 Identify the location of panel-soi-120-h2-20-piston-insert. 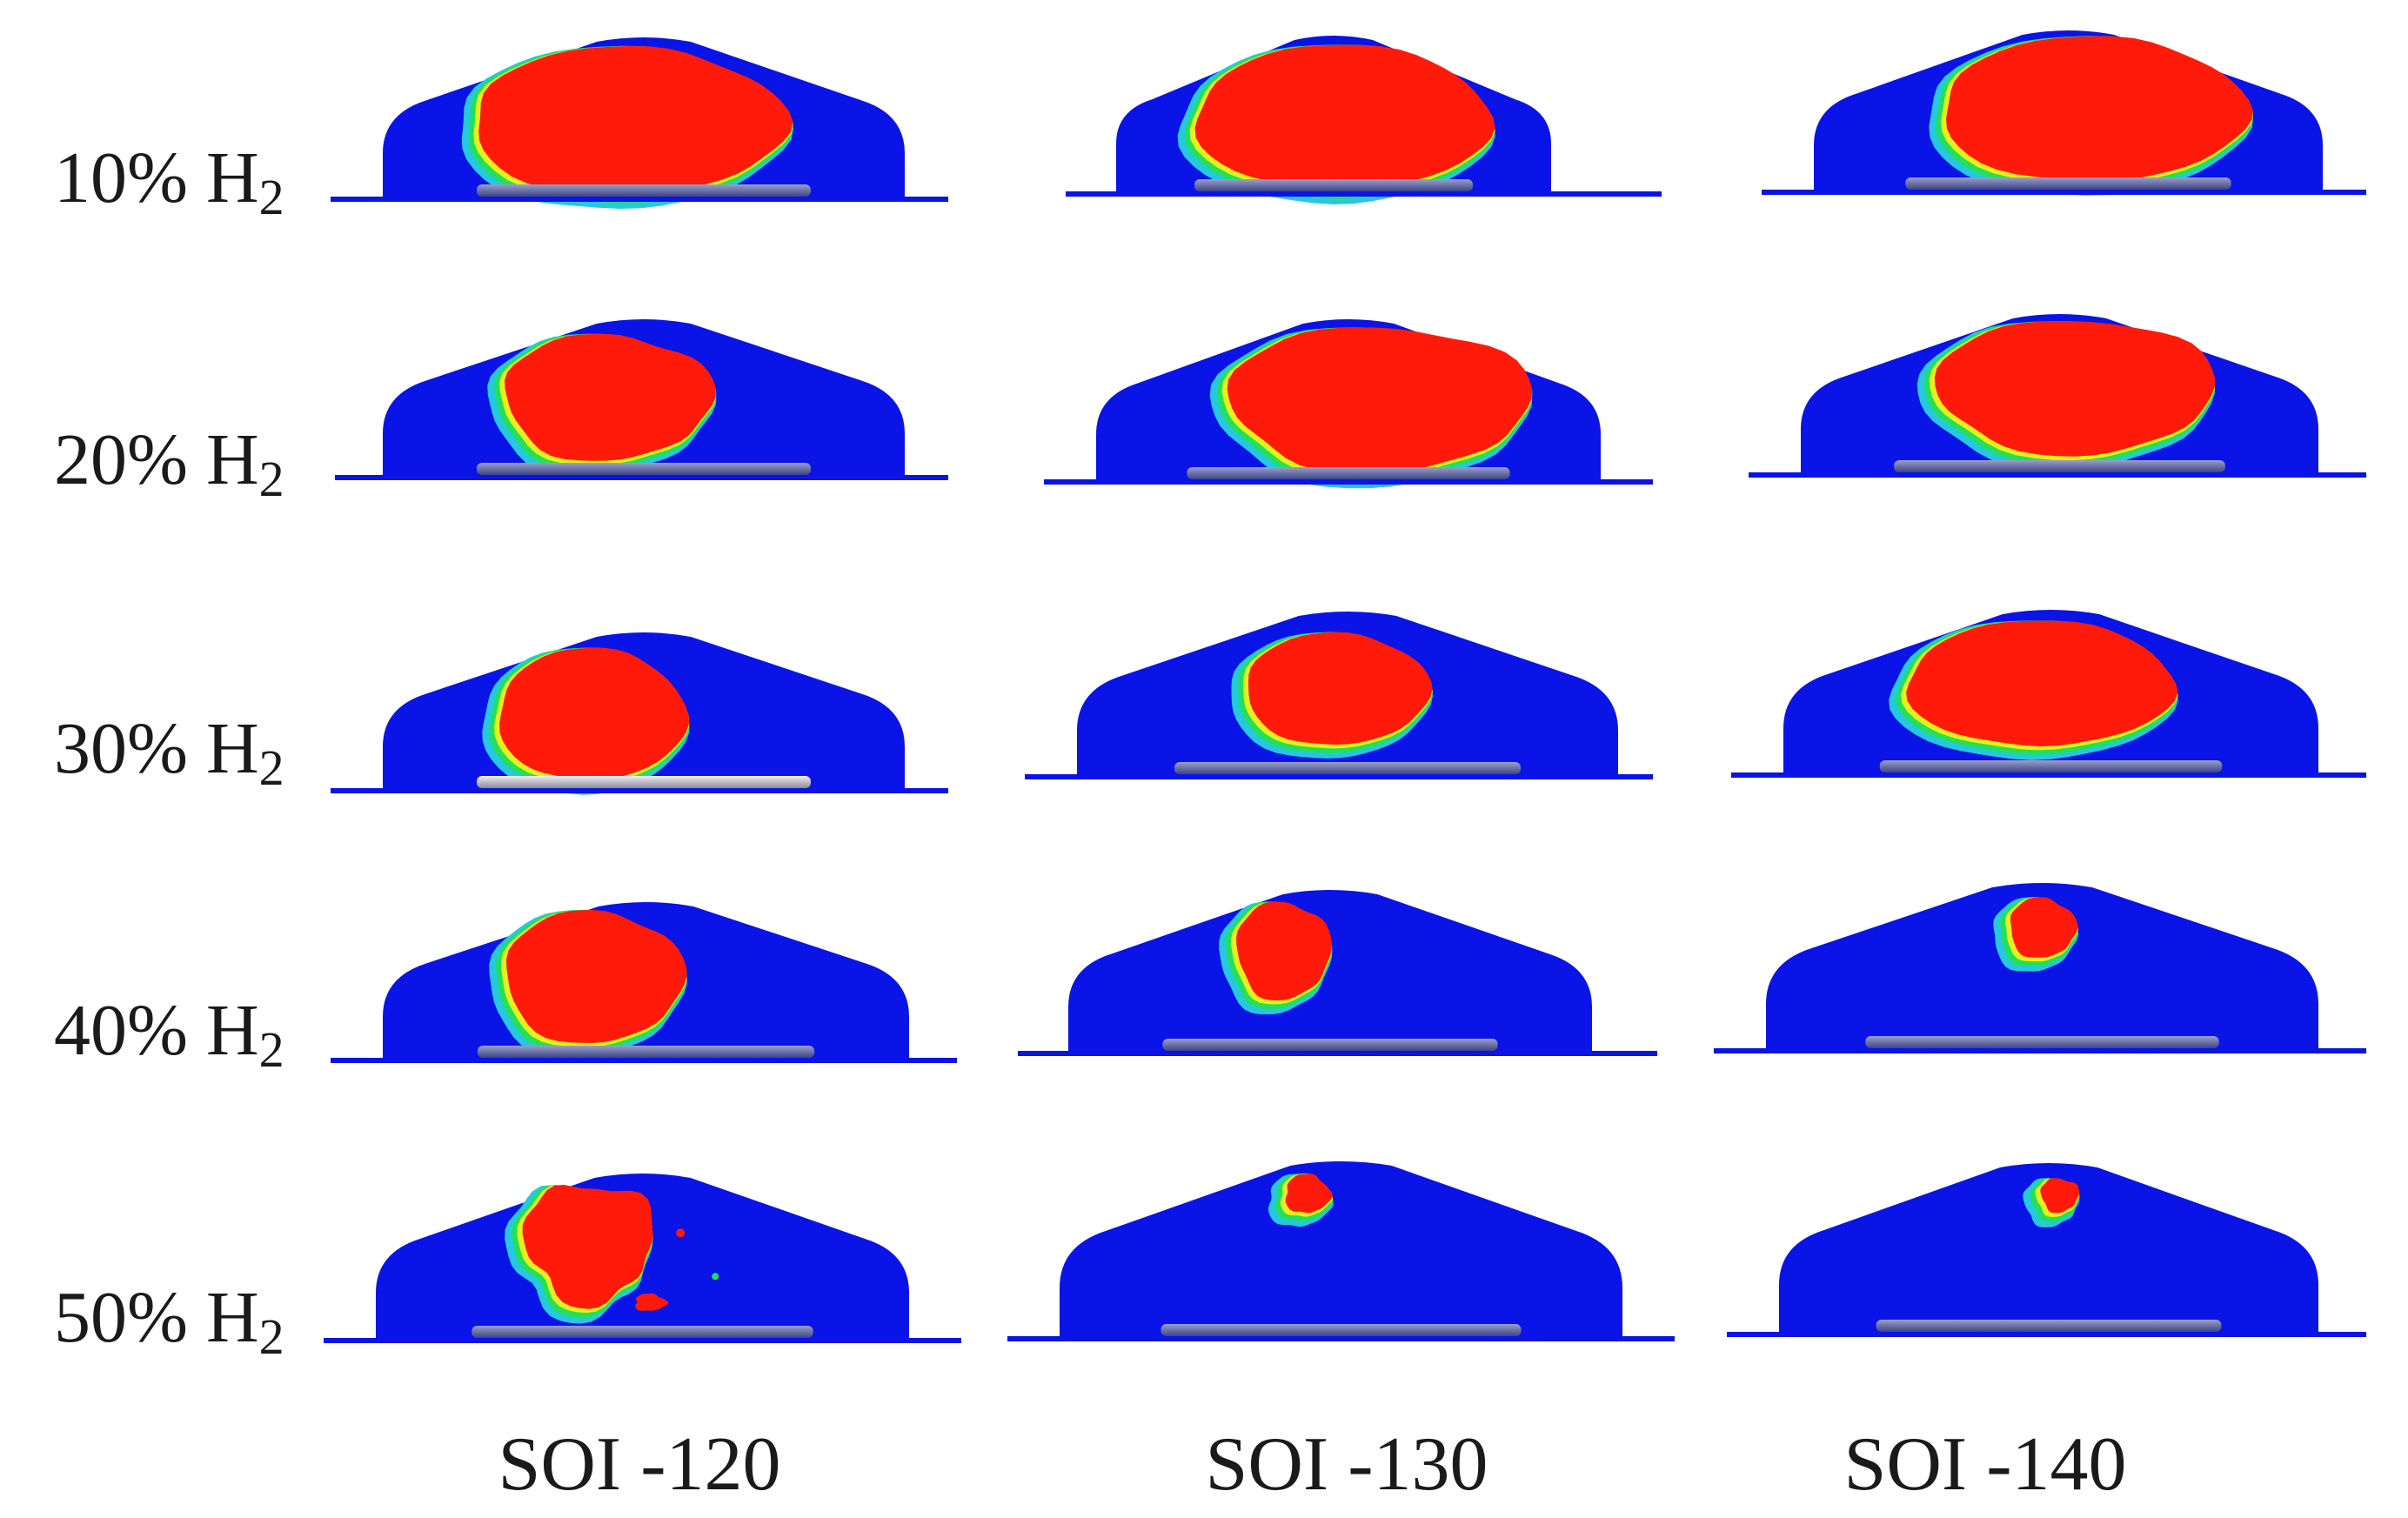
(644, 469).